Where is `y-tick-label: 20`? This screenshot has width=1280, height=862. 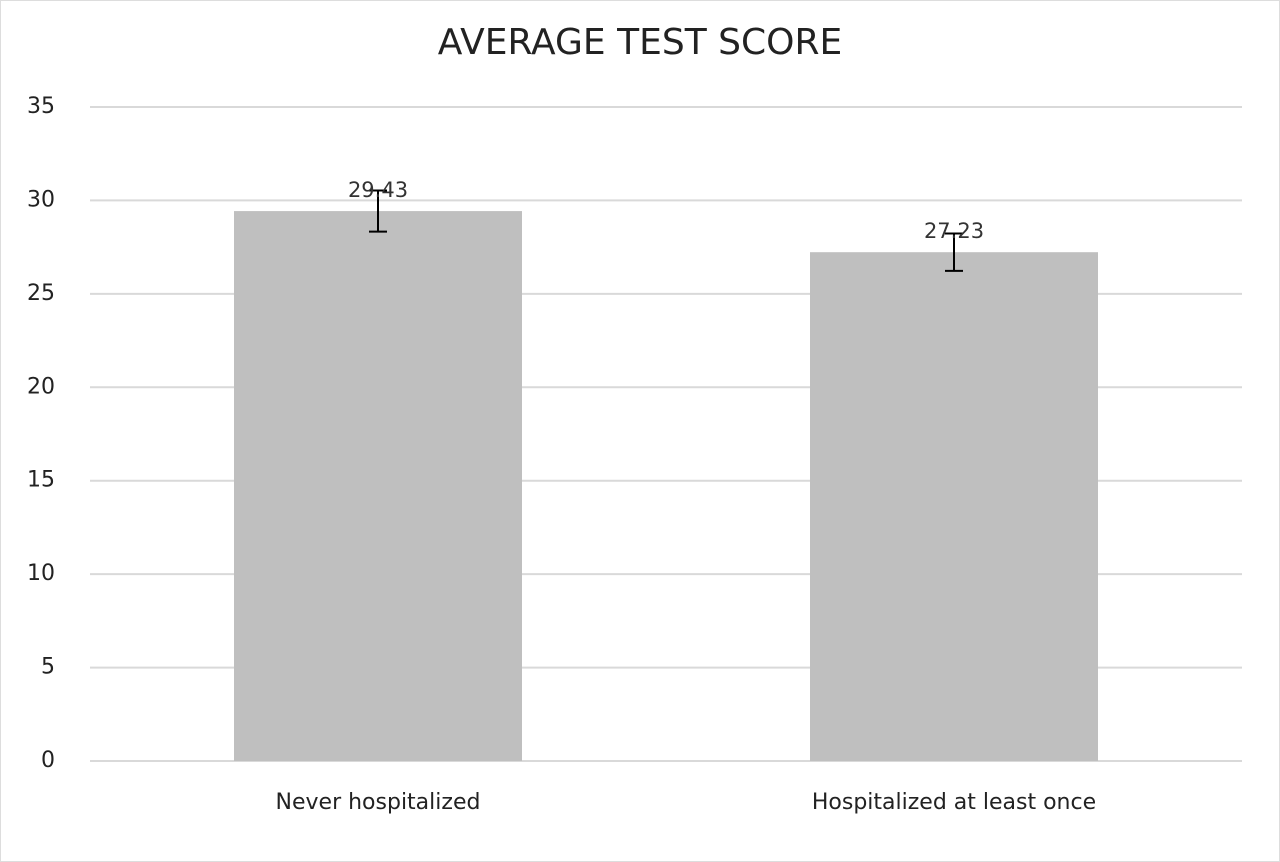
y-tick-label: 20 is located at coordinates (41, 386).